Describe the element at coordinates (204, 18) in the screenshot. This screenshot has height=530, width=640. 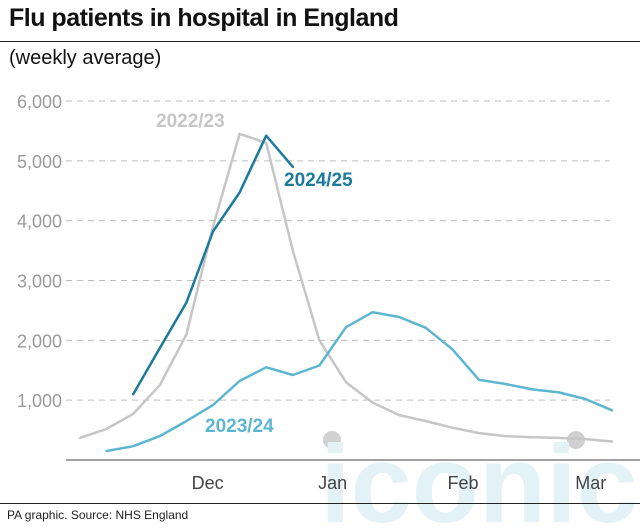
I see `page-title: Flu patients in hospital in England` at that location.